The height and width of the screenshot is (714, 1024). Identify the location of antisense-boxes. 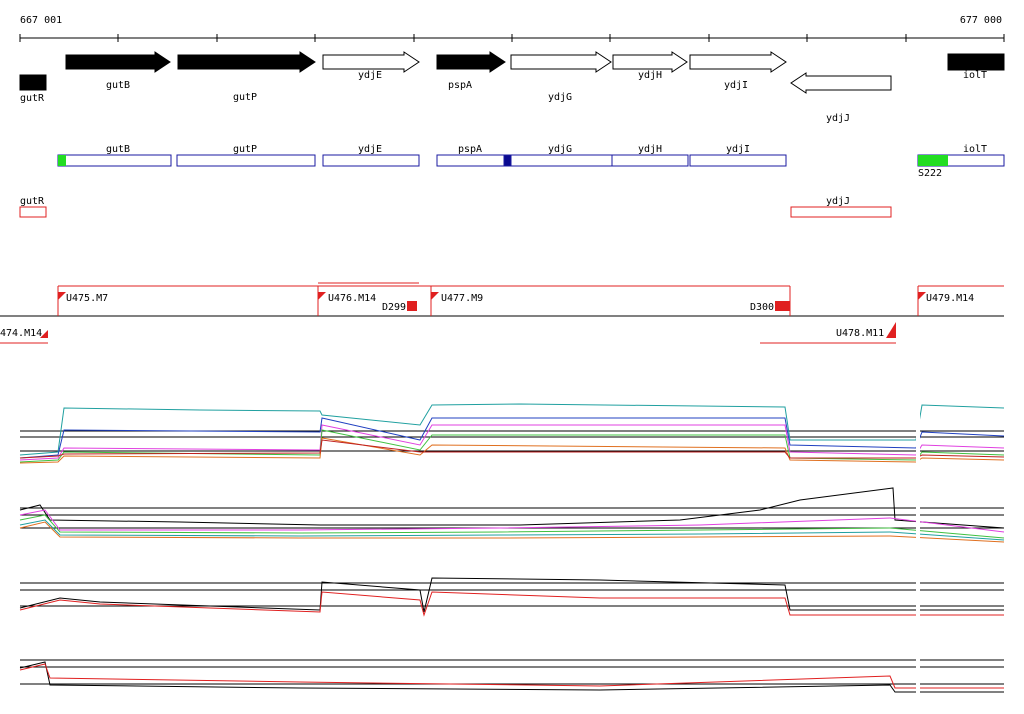
(455, 212).